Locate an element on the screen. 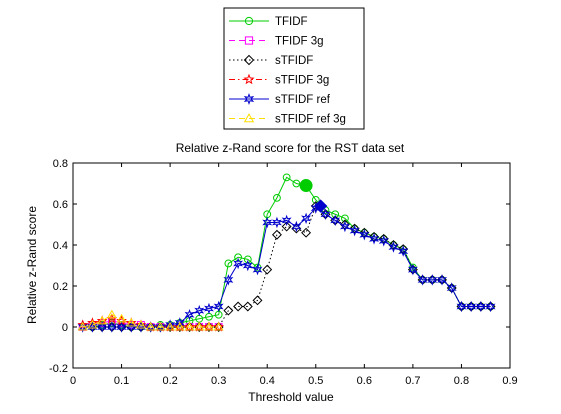 The image size is (561, 414). y-tick-label: 0.6 is located at coordinates (60, 205).